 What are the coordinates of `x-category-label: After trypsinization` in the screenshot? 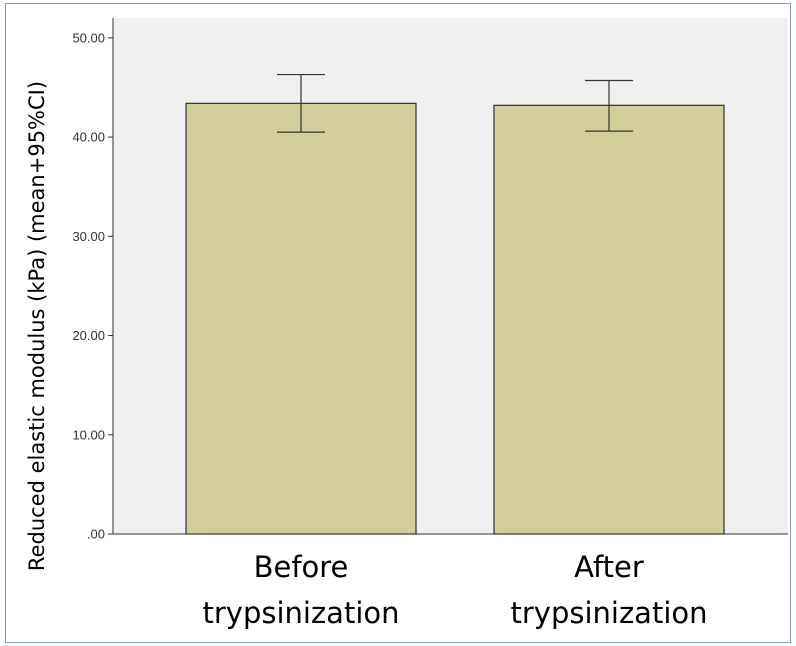 It's located at (608, 590).